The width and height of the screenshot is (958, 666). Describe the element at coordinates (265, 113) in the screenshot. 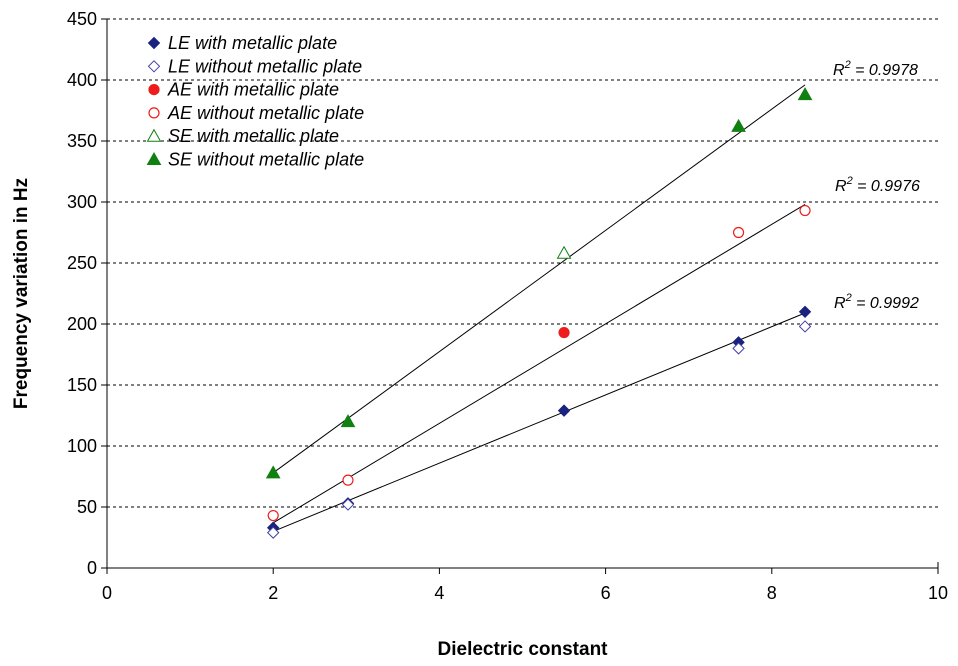

I see `legend-label: AE without metallic plate` at that location.